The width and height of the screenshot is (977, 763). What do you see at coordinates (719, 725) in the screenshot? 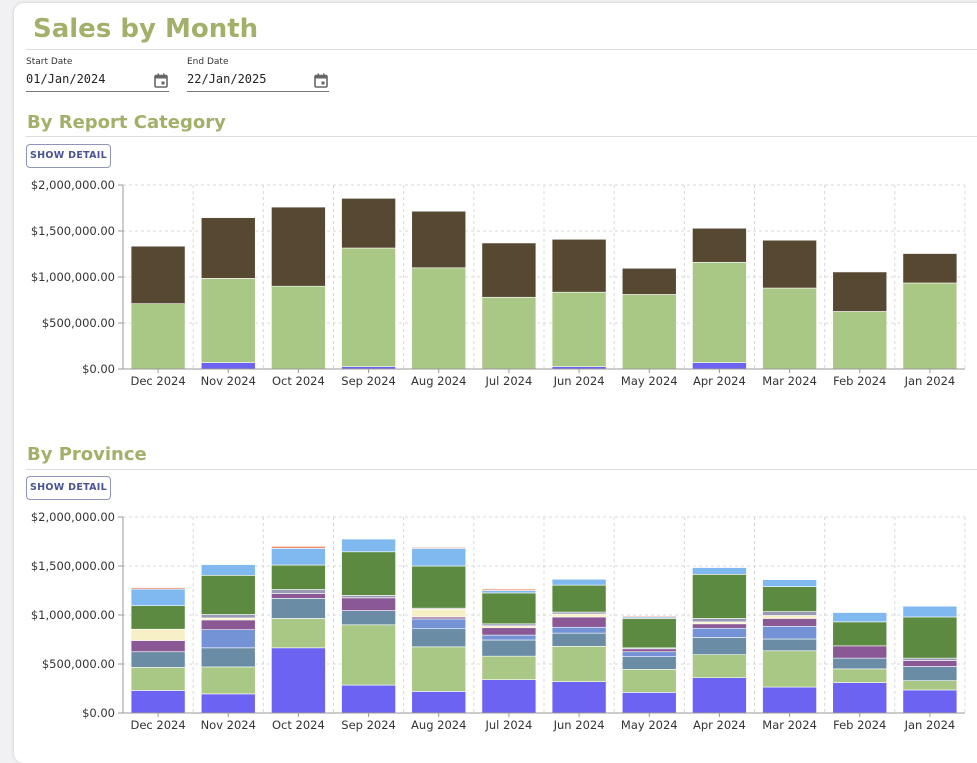
I see `x-tick-label: Apr 2024` at bounding box center [719, 725].